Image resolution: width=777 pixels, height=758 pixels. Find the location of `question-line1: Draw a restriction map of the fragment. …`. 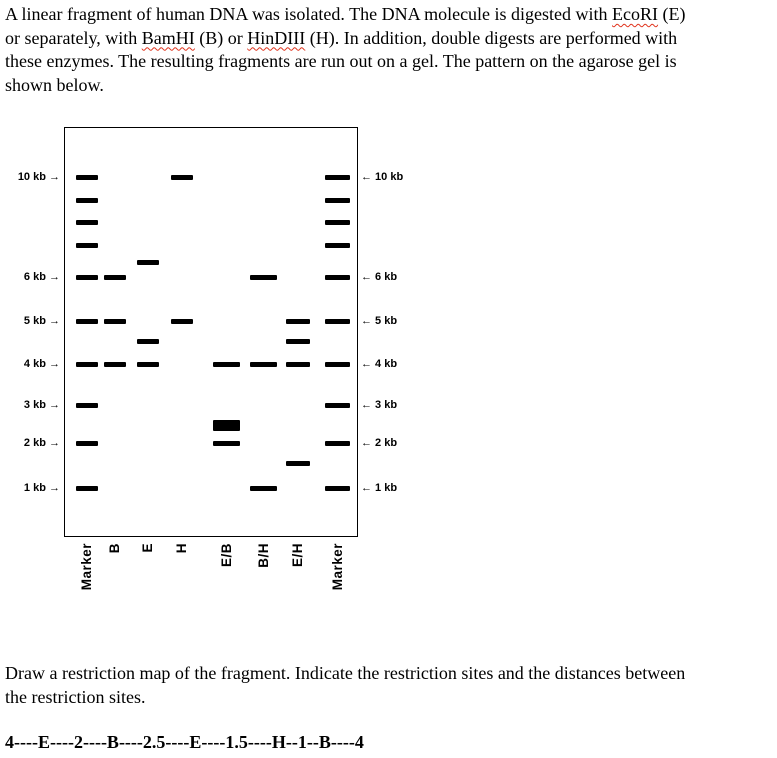

question-line1: Draw a restriction map of the fragment. … is located at coordinates (345, 673).